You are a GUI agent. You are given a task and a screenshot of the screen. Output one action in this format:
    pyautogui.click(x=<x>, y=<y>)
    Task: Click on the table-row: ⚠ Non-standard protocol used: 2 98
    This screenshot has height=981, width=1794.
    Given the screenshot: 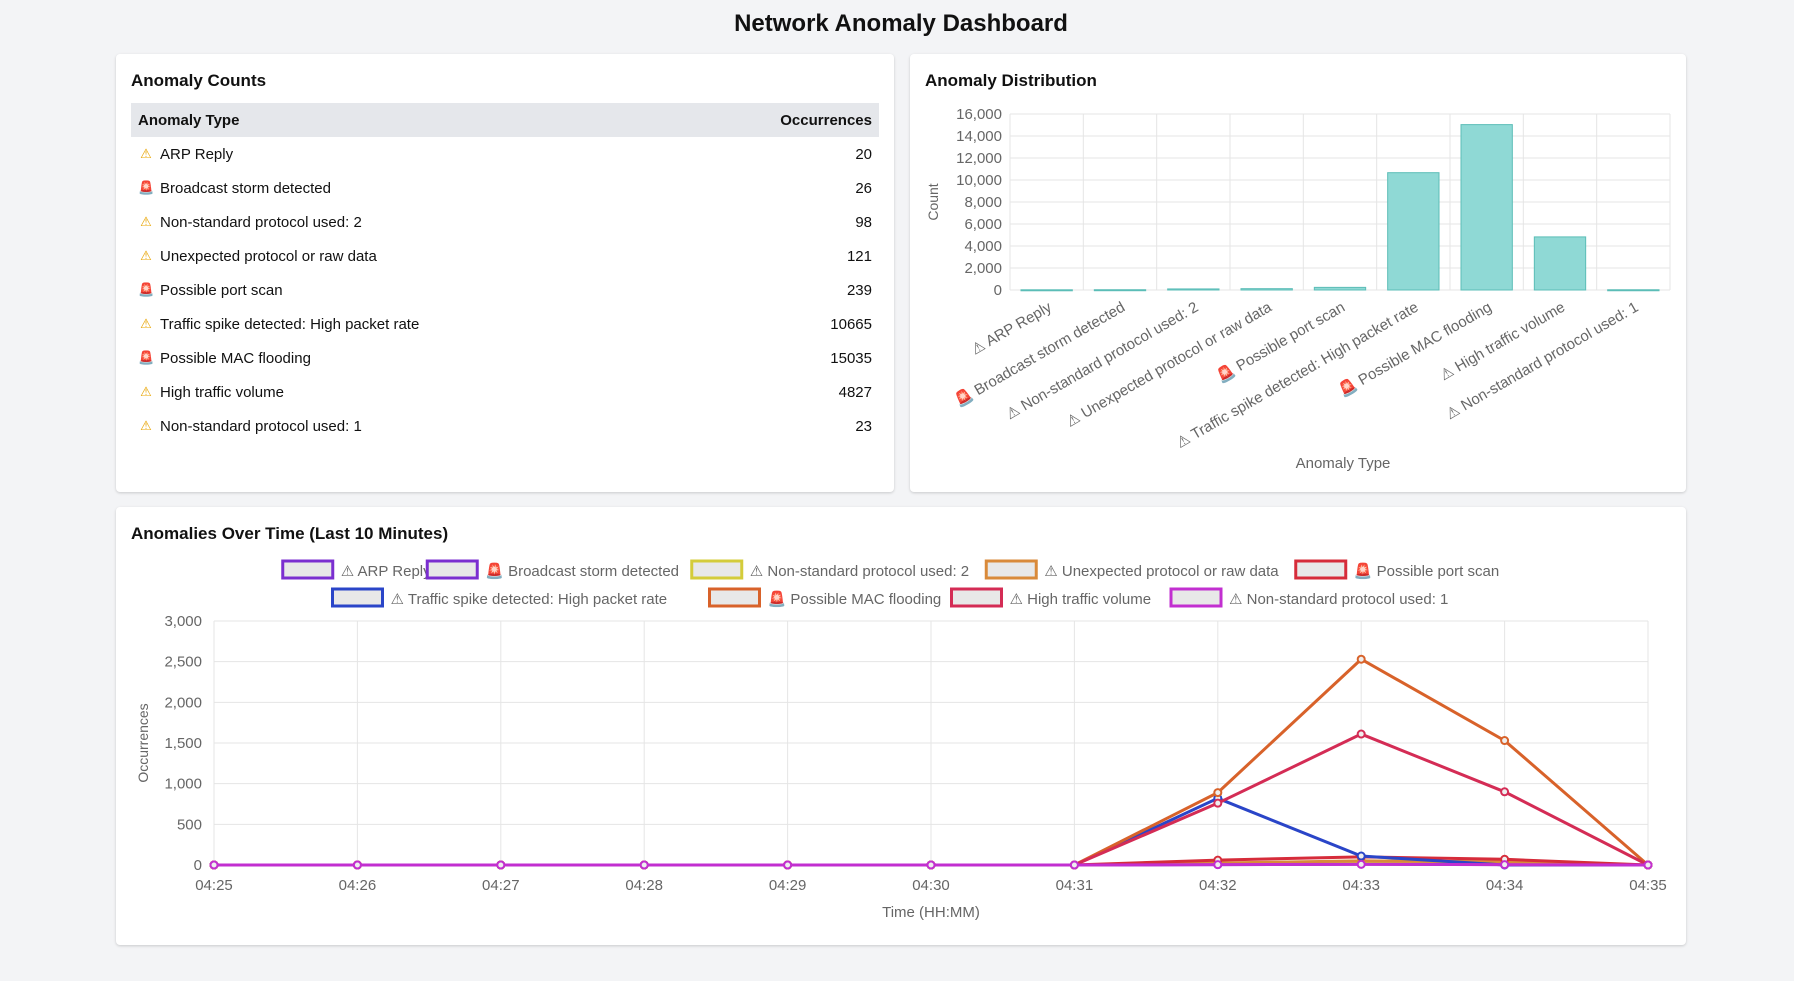 What is the action you would take?
    pyautogui.click(x=505, y=222)
    